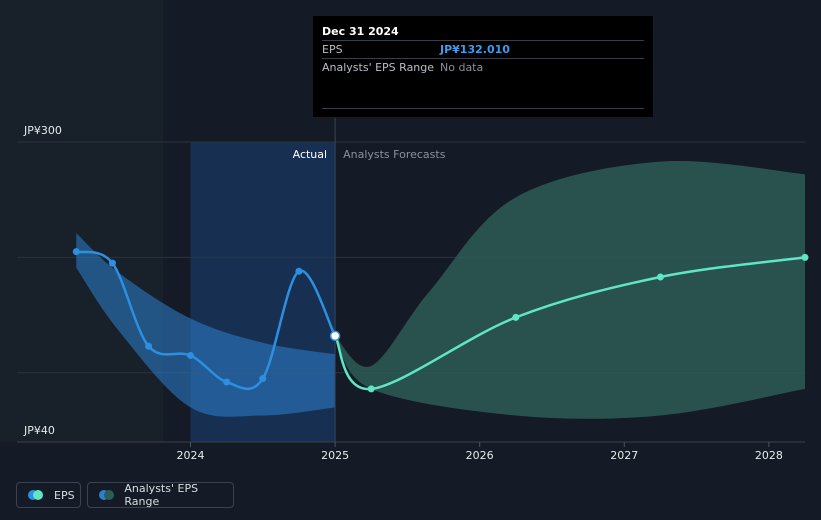 The image size is (821, 520). I want to click on range-forecast-legend-dot, so click(109, 495).